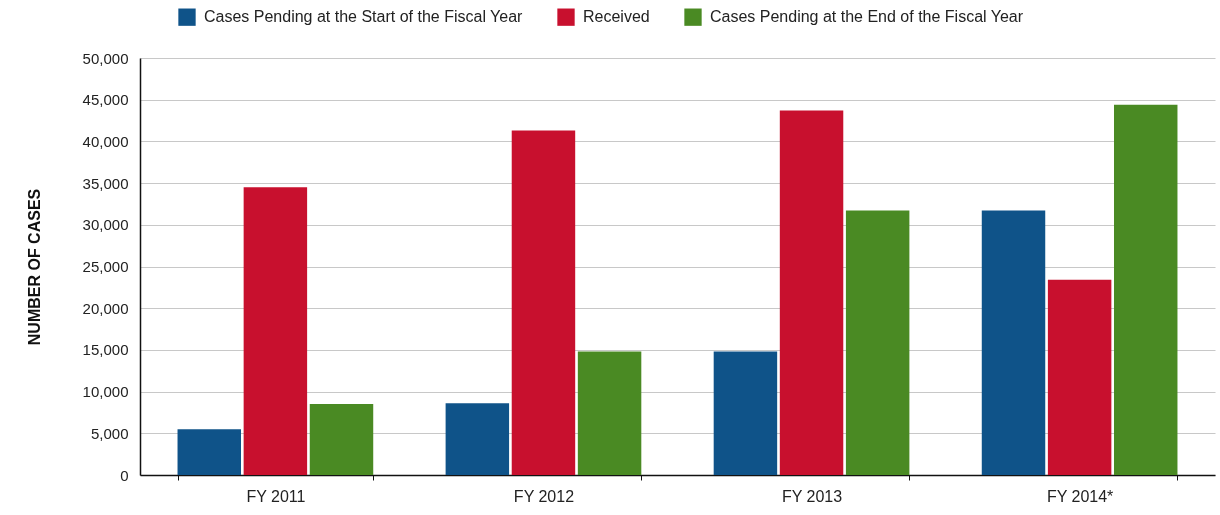 The width and height of the screenshot is (1220, 515). What do you see at coordinates (34, 267) in the screenshot?
I see `y-axis-title: NUMBER OF CASES` at bounding box center [34, 267].